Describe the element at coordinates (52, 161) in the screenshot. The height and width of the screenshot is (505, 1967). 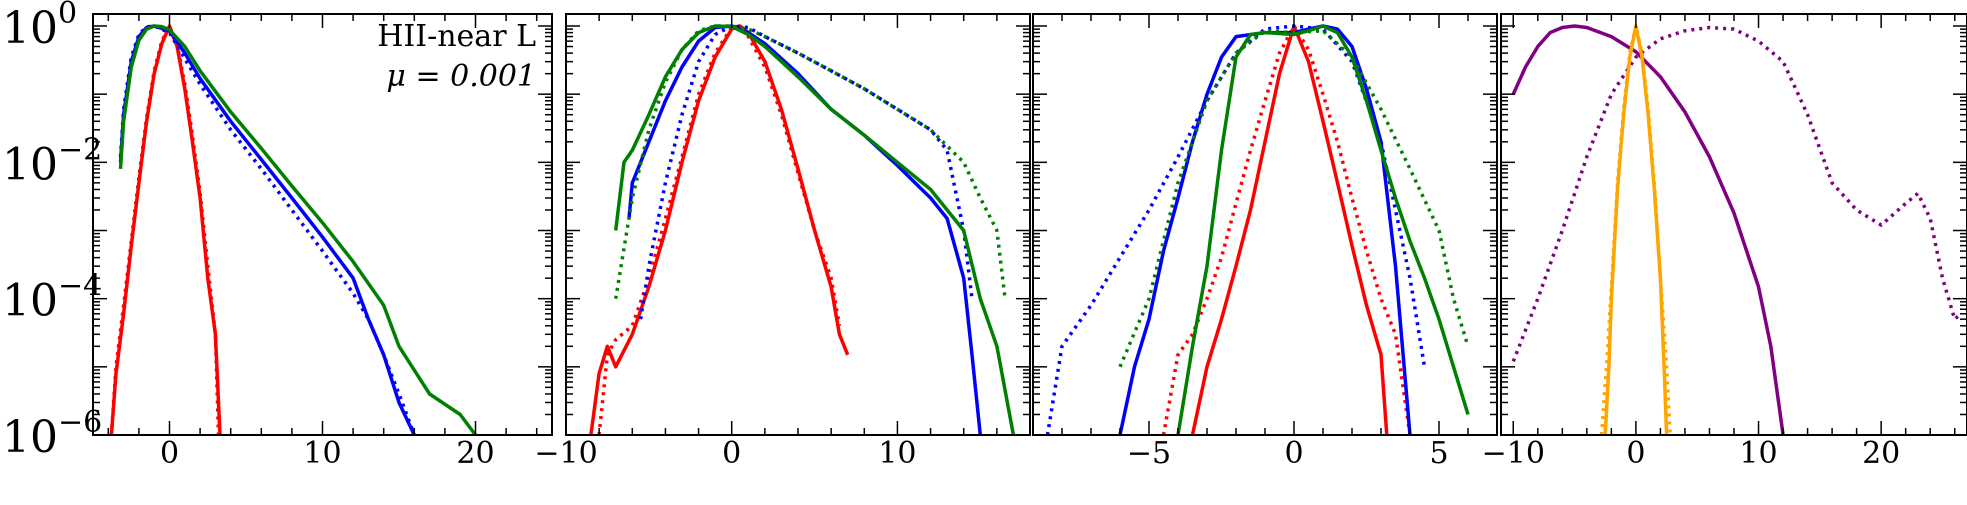
I see `y-tick-label: 10⁻²` at that location.